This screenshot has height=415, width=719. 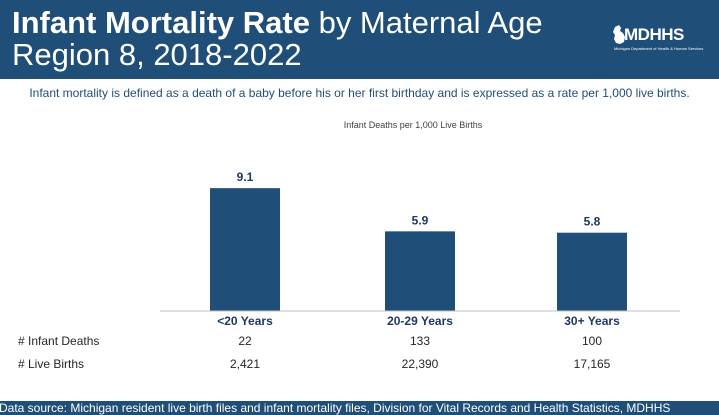 I want to click on value-label-2: 5.8, so click(x=592, y=222).